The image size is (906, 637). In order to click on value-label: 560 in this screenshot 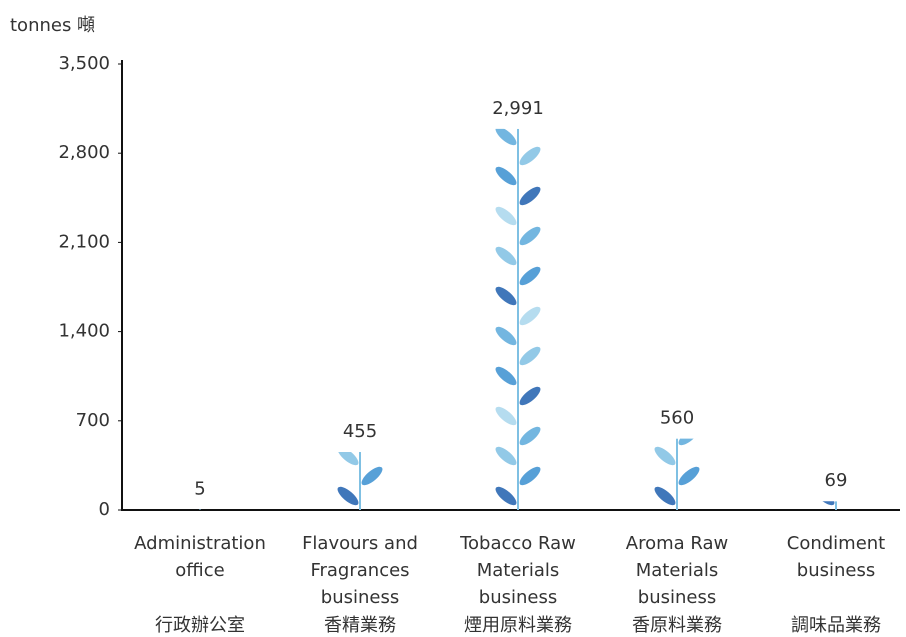, I will do `click(677, 418)`.